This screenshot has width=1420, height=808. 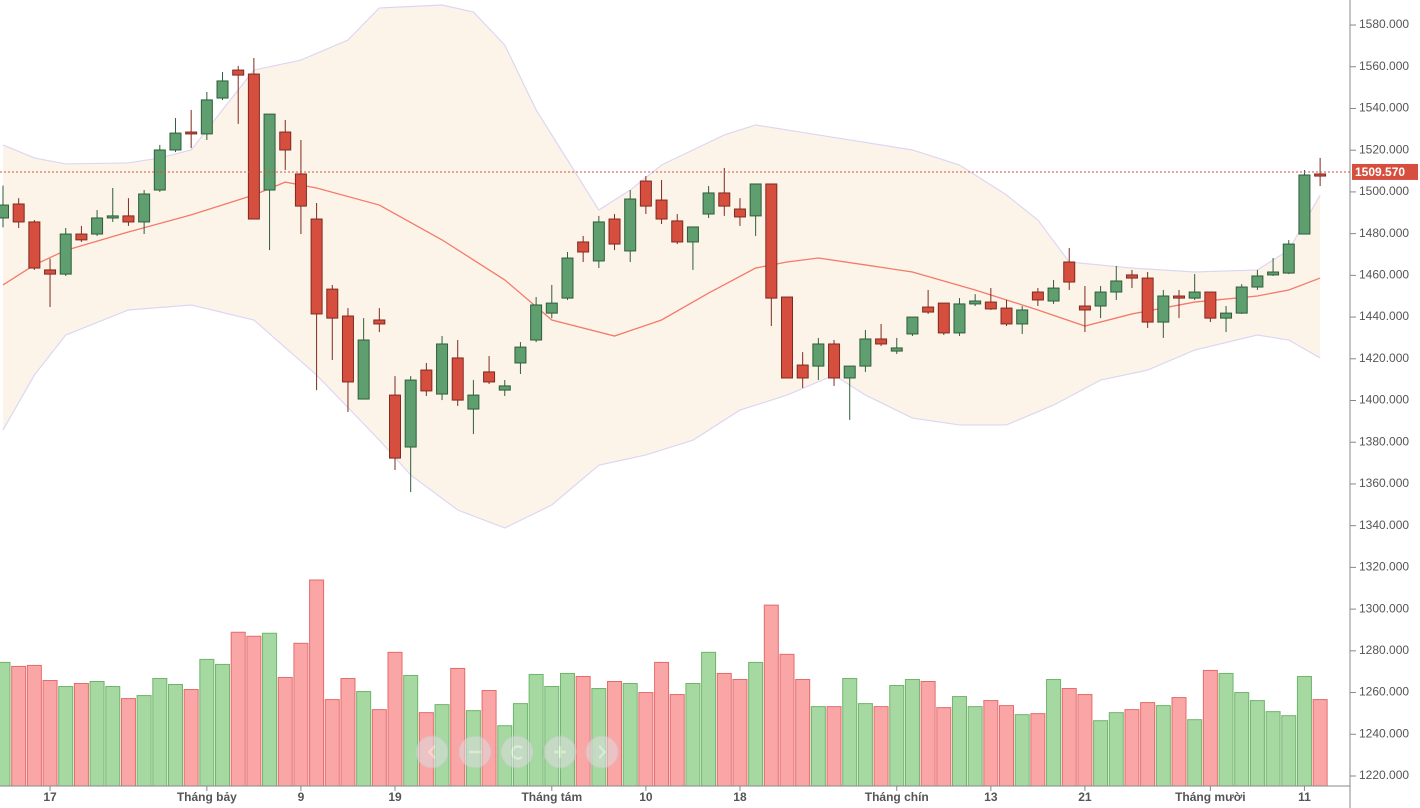 I want to click on y-tick-label: 1400.000, so click(x=1384, y=400).